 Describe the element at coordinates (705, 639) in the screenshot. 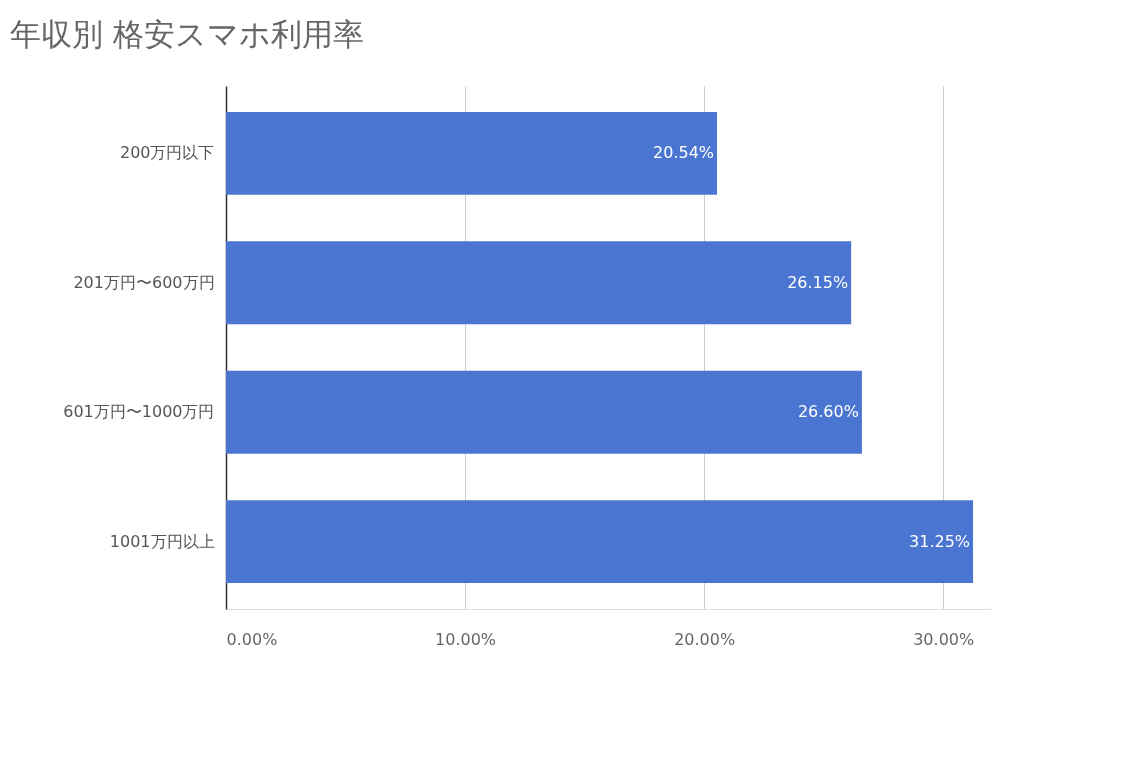

I see `x-tick-label: 20.00%` at that location.